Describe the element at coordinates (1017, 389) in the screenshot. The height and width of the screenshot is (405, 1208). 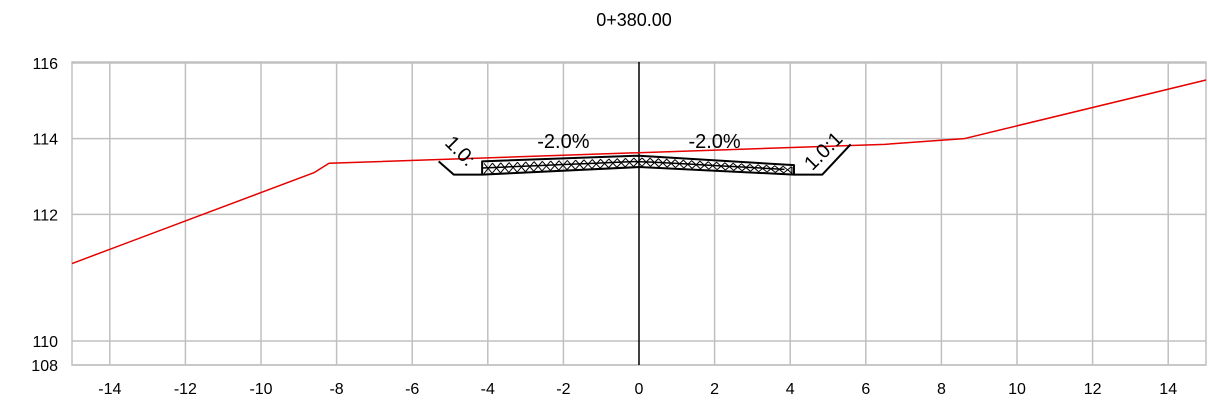
I see `x-tick-label: 10` at that location.